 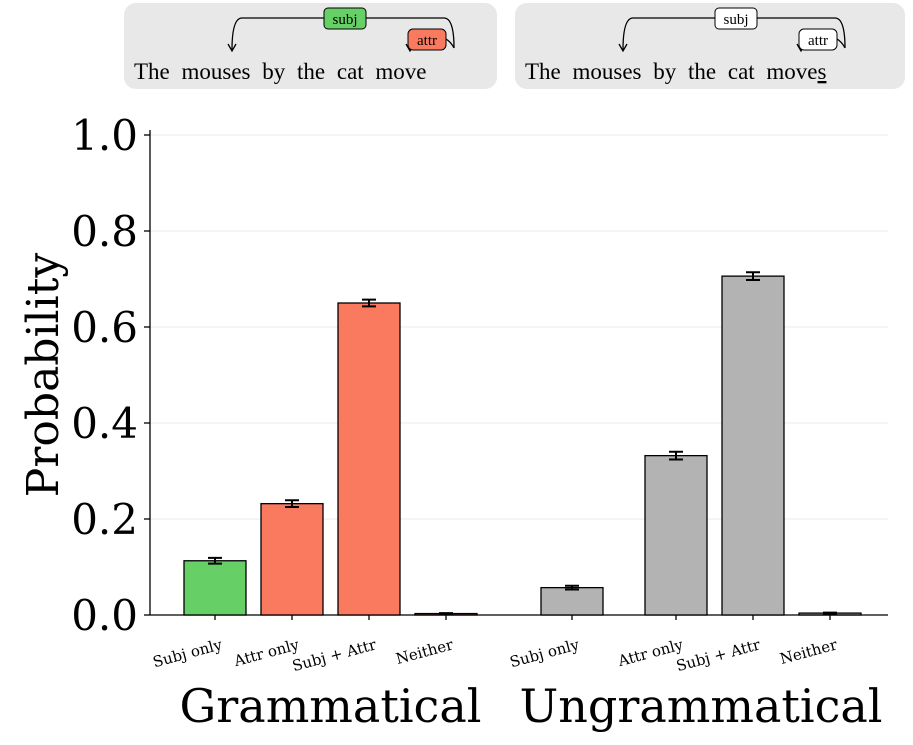 What do you see at coordinates (104, 231) in the screenshot?
I see `y-tick-label: 0.8` at bounding box center [104, 231].